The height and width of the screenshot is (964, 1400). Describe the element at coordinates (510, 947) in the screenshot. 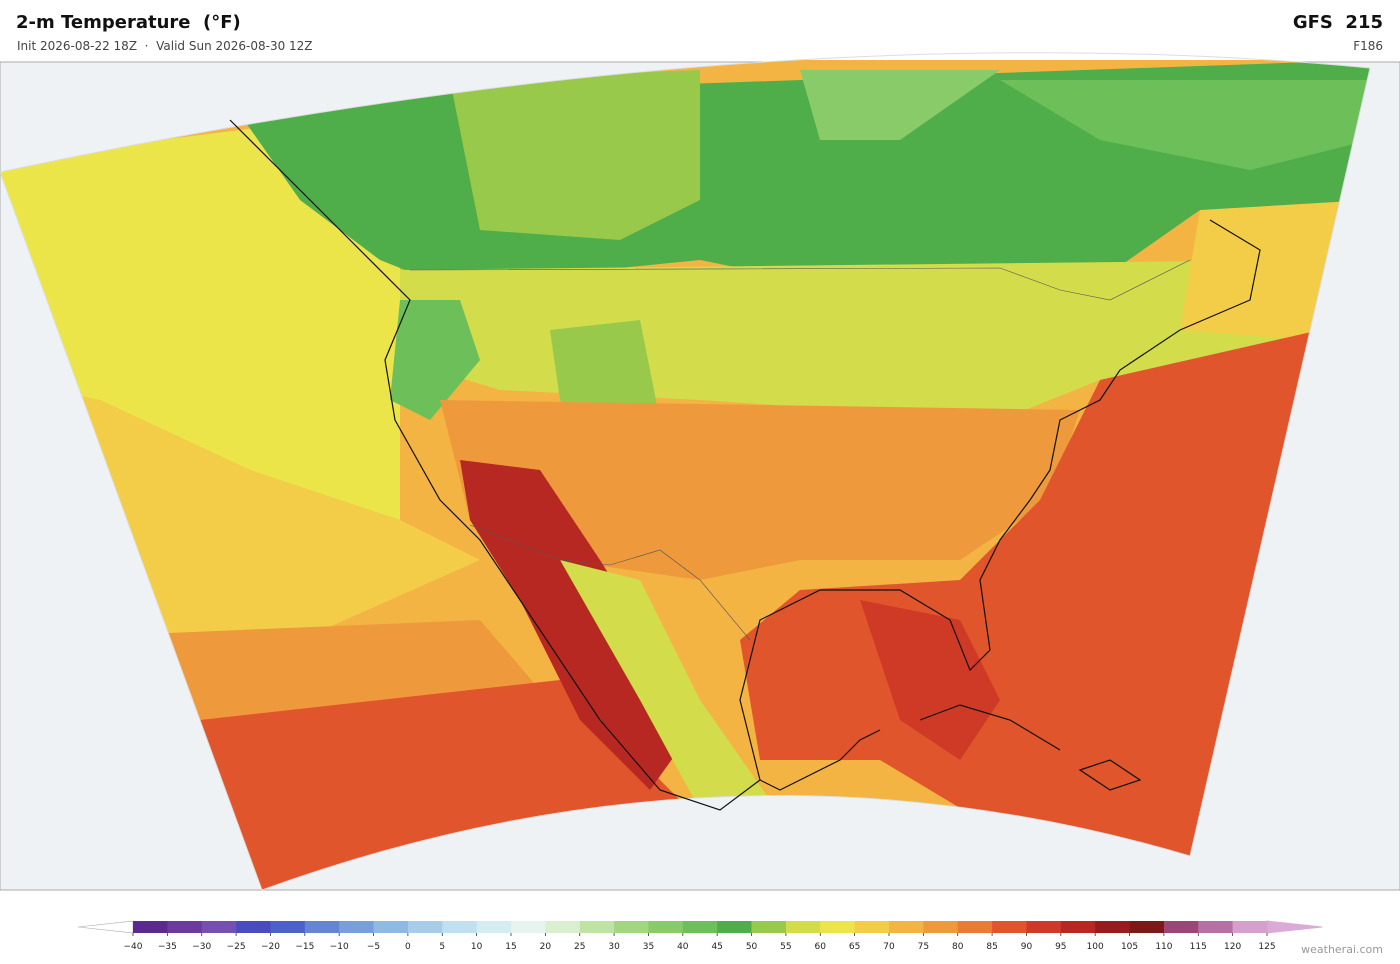

I see `colorbar-tick-label: 15` at that location.